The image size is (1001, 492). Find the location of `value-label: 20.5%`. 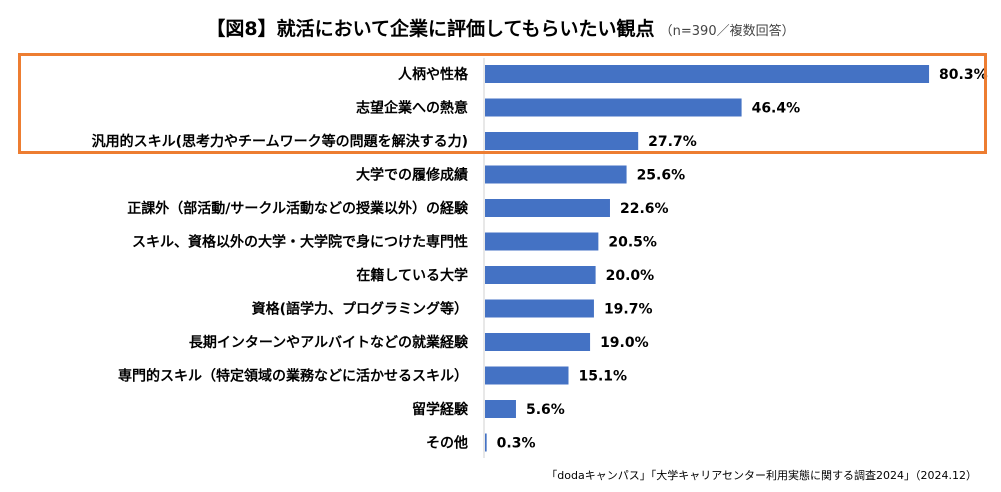

value-label: 20.5% is located at coordinates (632, 243).